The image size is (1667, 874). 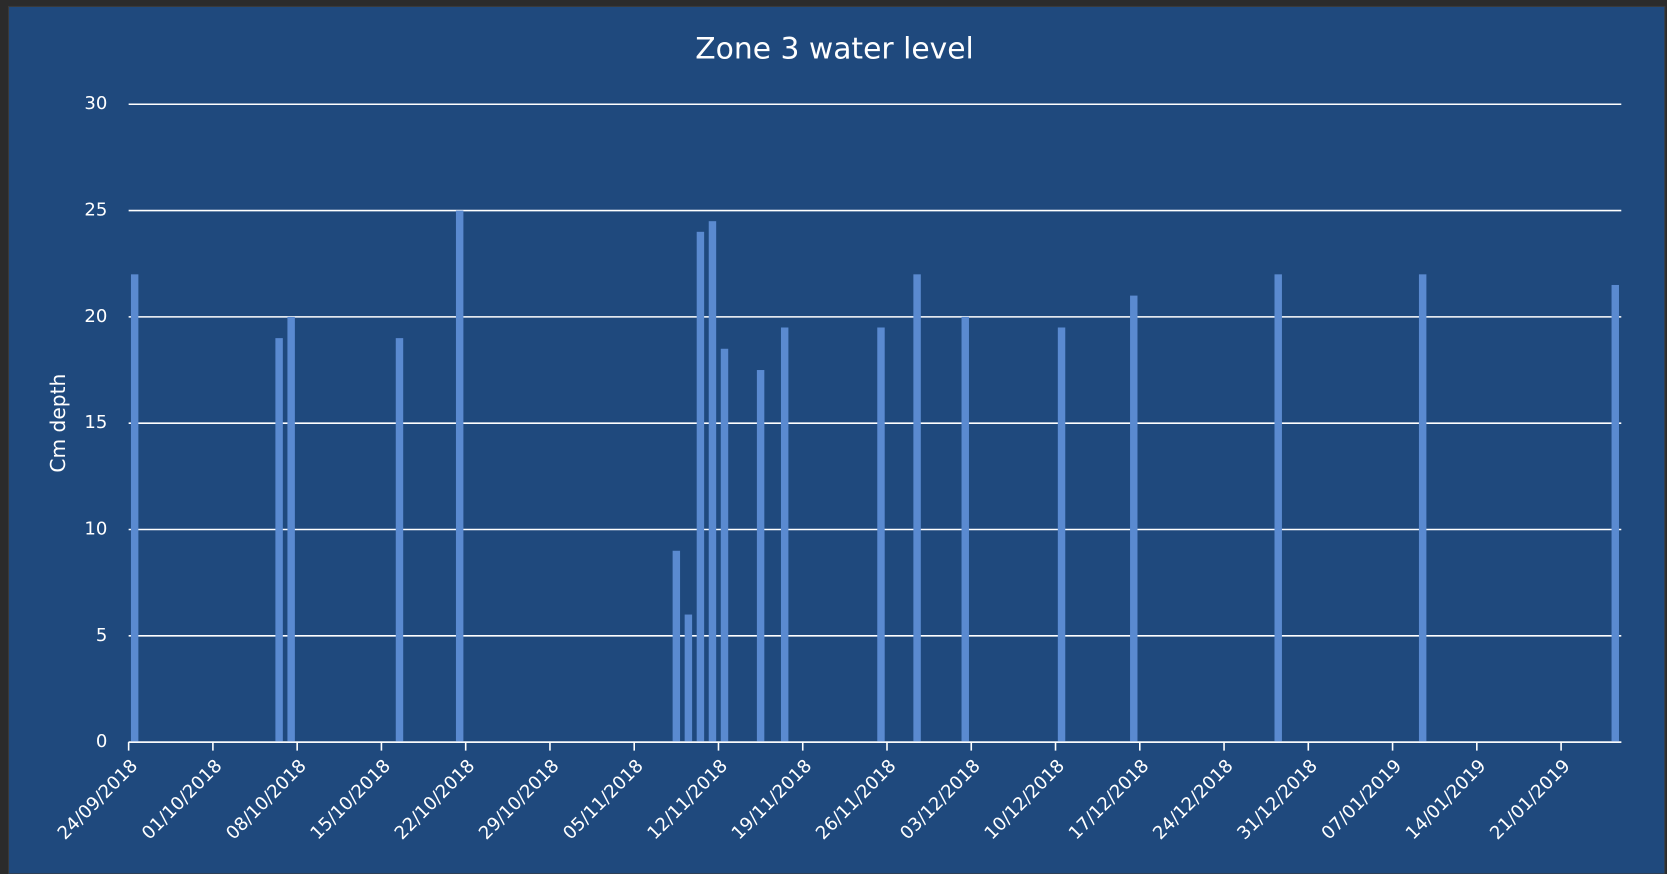 What do you see at coordinates (102, 741) in the screenshot?
I see `y-tick-label: 0` at bounding box center [102, 741].